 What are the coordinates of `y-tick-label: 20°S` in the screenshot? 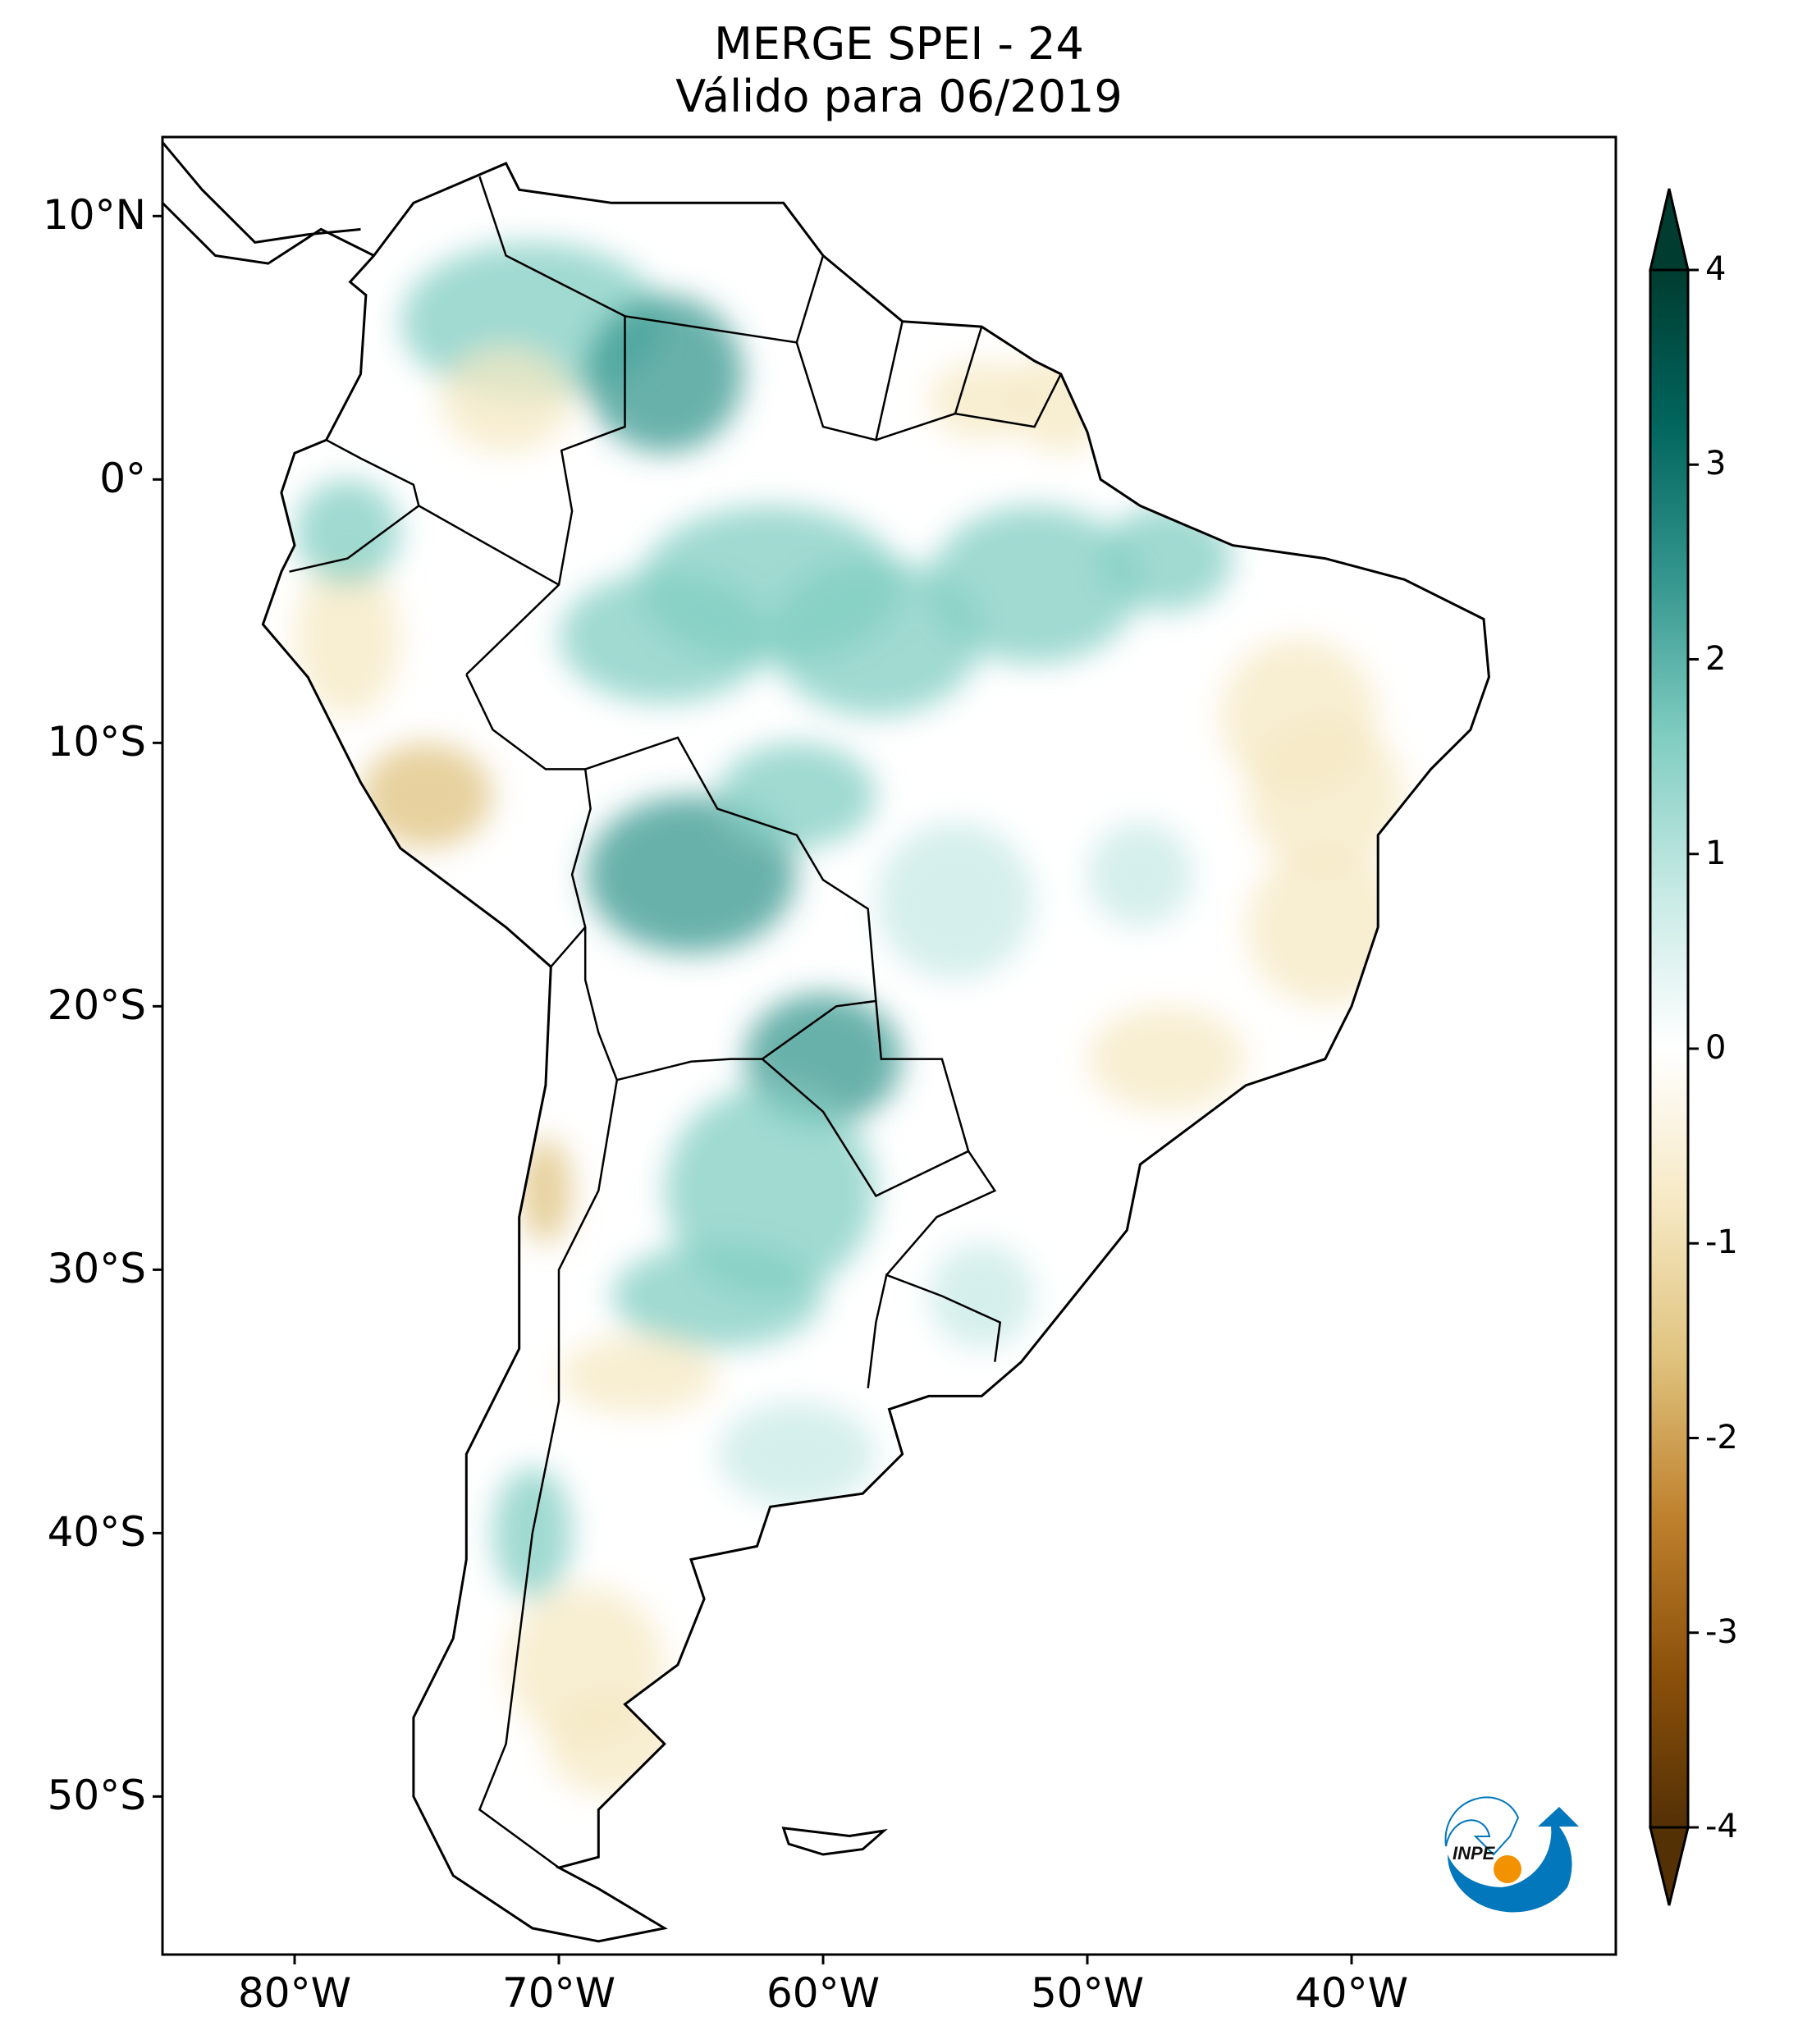 It's located at (96, 1005).